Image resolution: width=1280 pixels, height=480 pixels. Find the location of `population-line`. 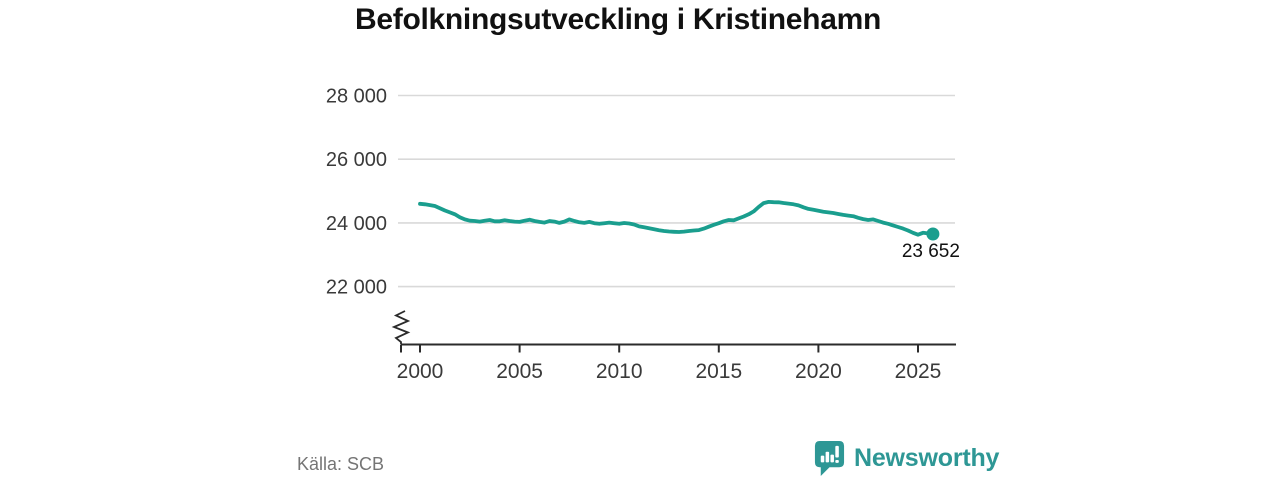

population-line is located at coordinates (676, 218).